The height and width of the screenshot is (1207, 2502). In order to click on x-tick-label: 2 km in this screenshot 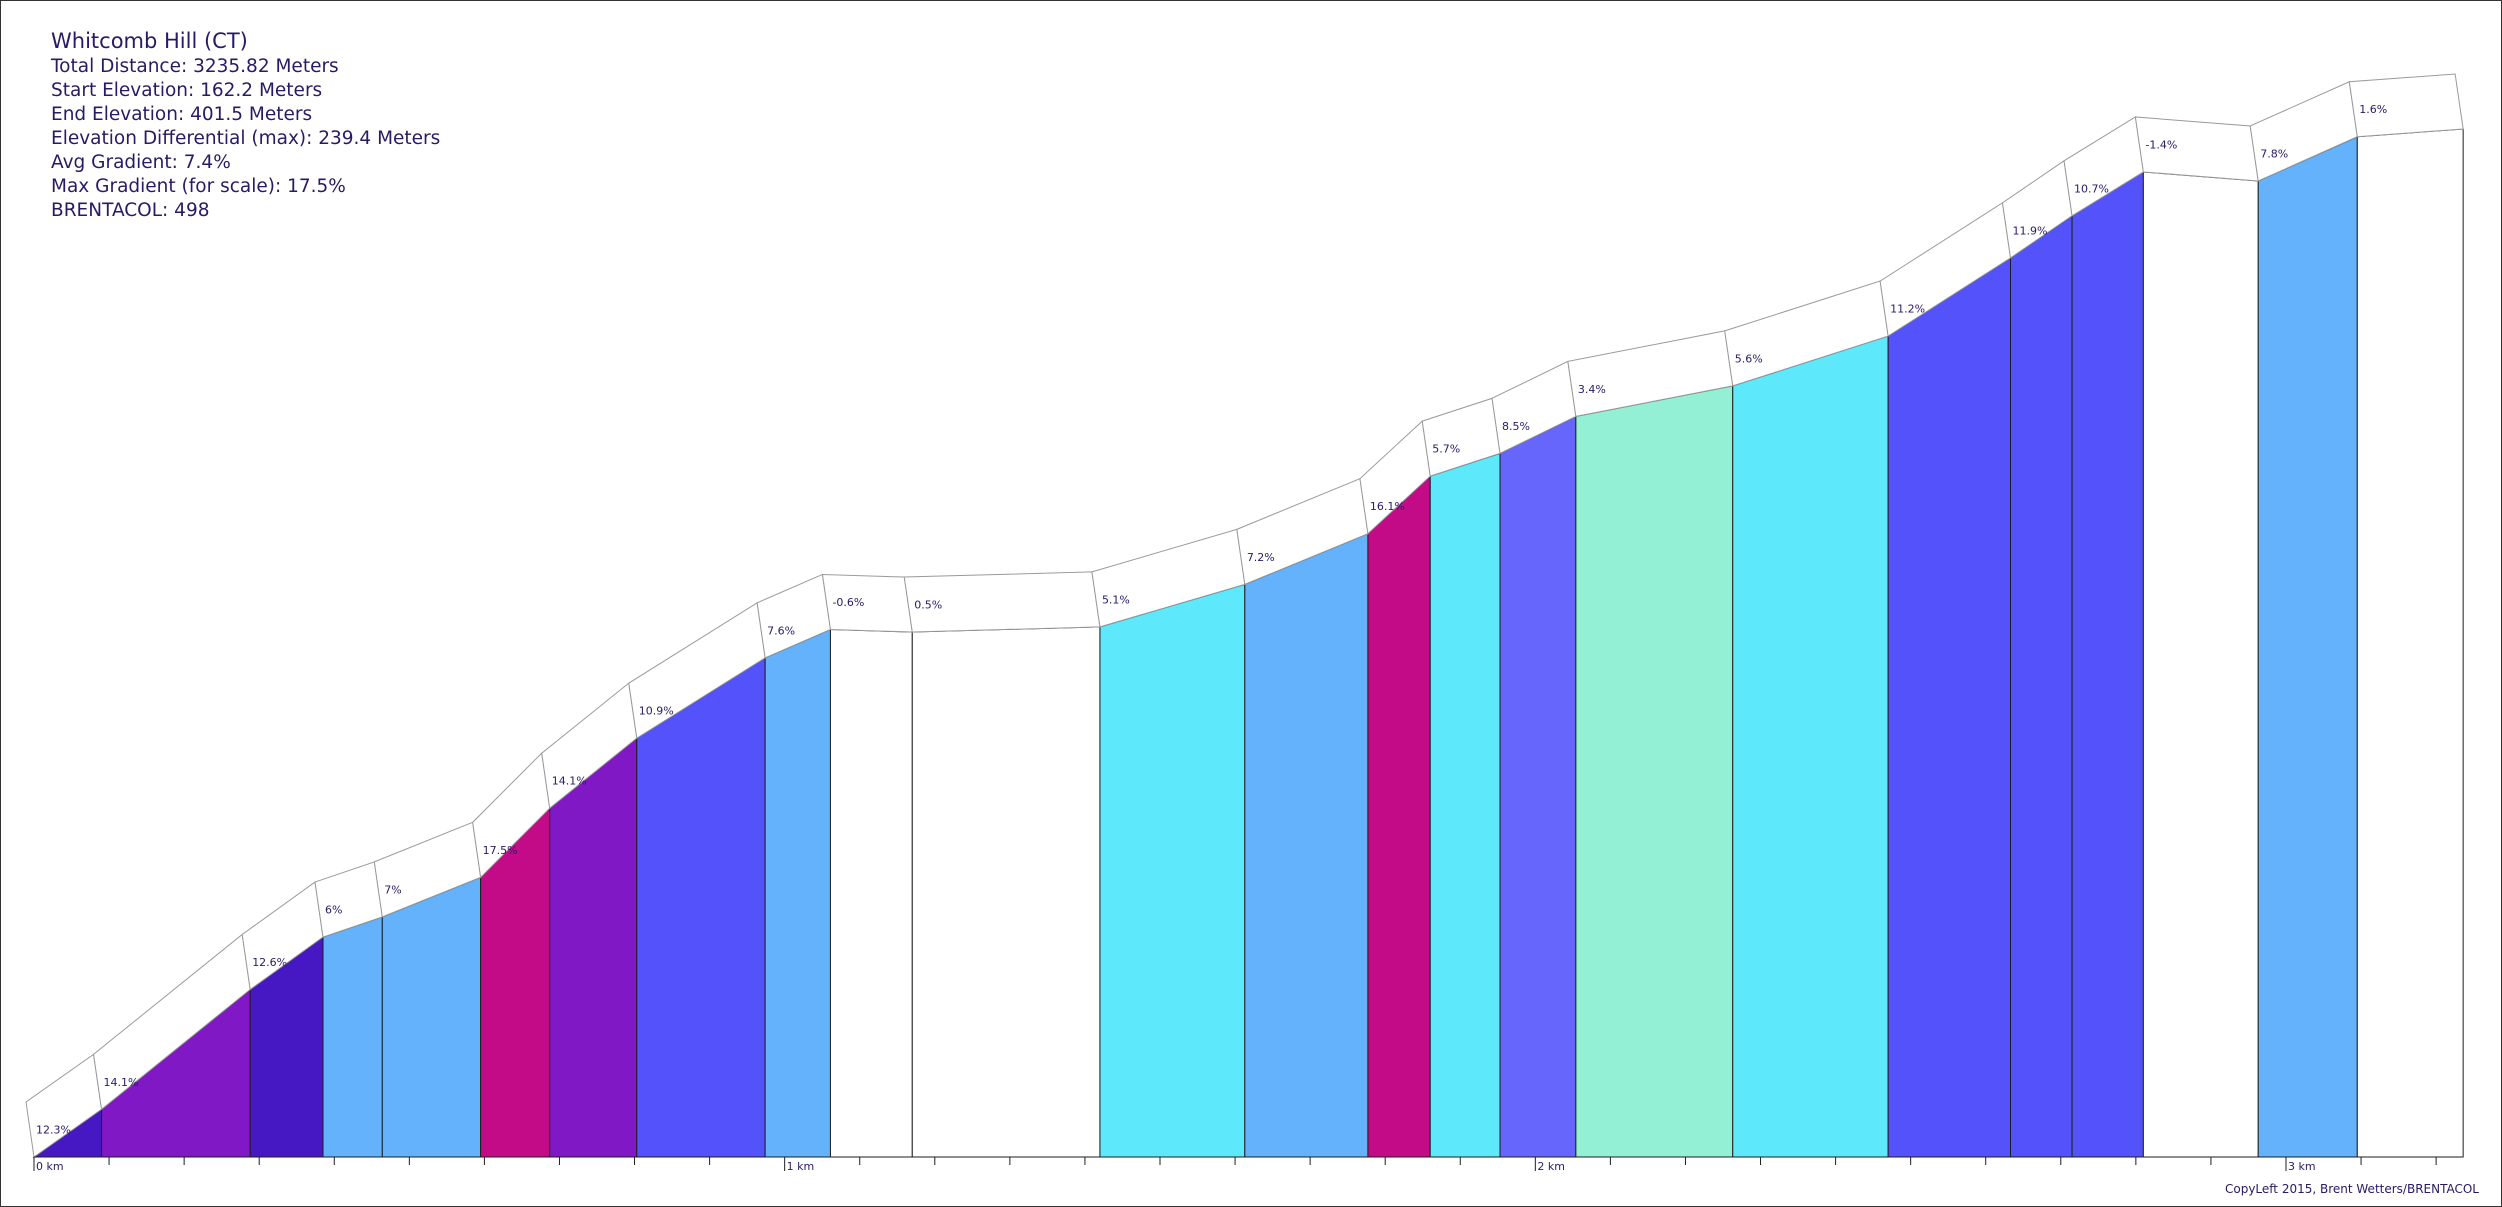, I will do `click(1551, 1166)`.